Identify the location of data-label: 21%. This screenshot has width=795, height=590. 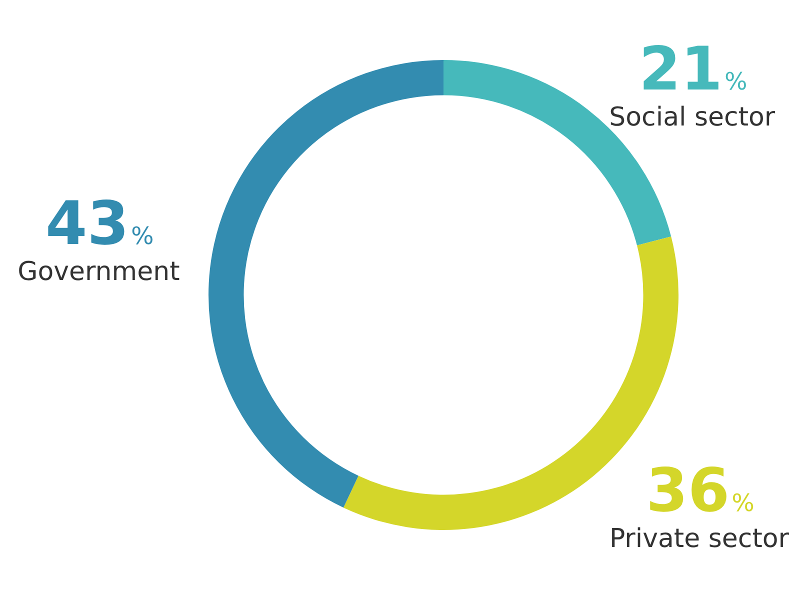
(693, 69).